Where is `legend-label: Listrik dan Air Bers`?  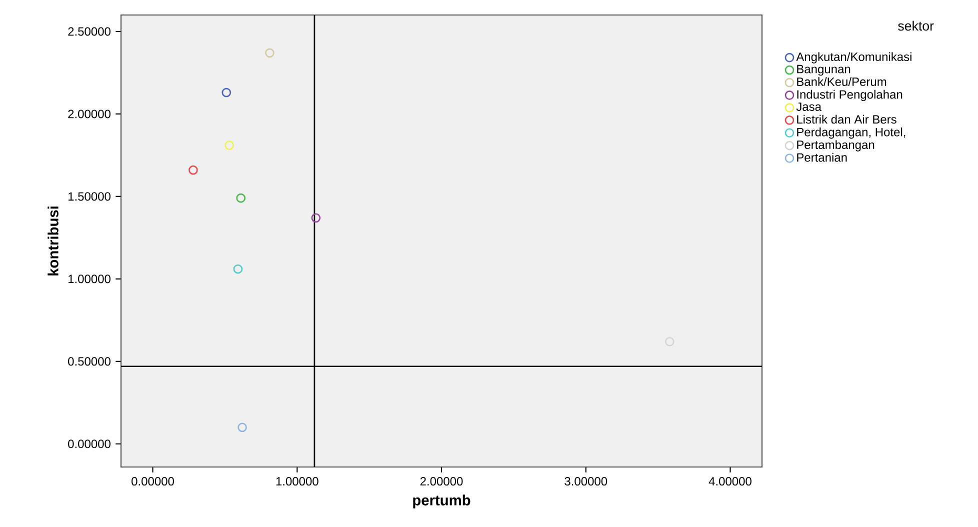
legend-label: Listrik dan Air Bers is located at coordinates (846, 119).